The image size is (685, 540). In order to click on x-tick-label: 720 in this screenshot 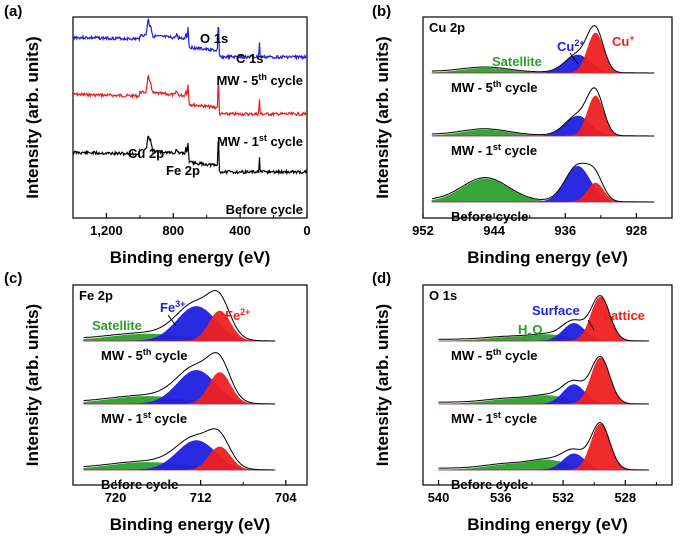, I will do `click(116, 497)`.